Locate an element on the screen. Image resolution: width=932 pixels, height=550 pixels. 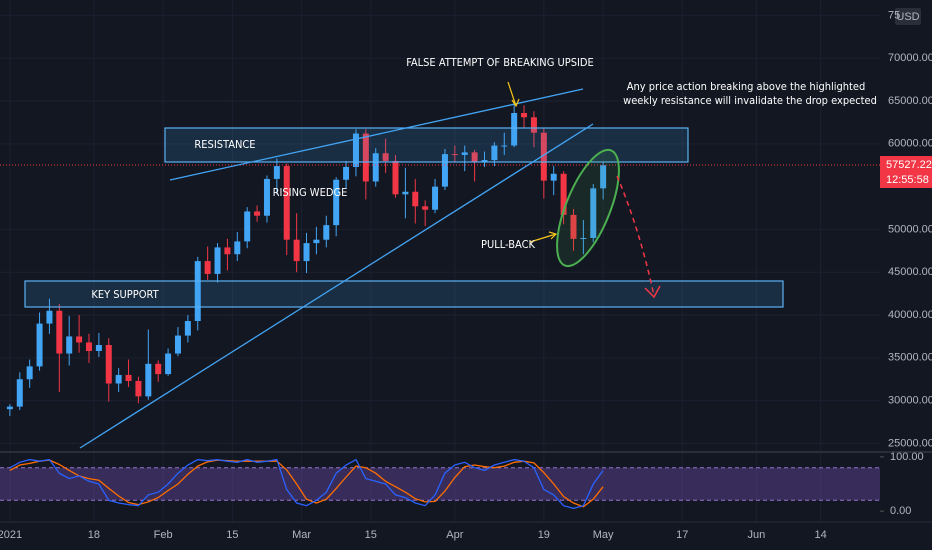
y-tick-label: 40000.00 is located at coordinates (910, 315).